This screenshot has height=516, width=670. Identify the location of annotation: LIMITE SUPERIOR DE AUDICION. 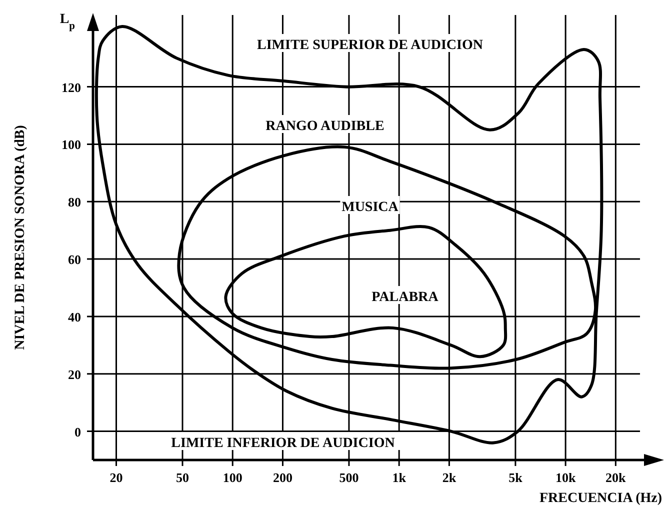
(370, 45).